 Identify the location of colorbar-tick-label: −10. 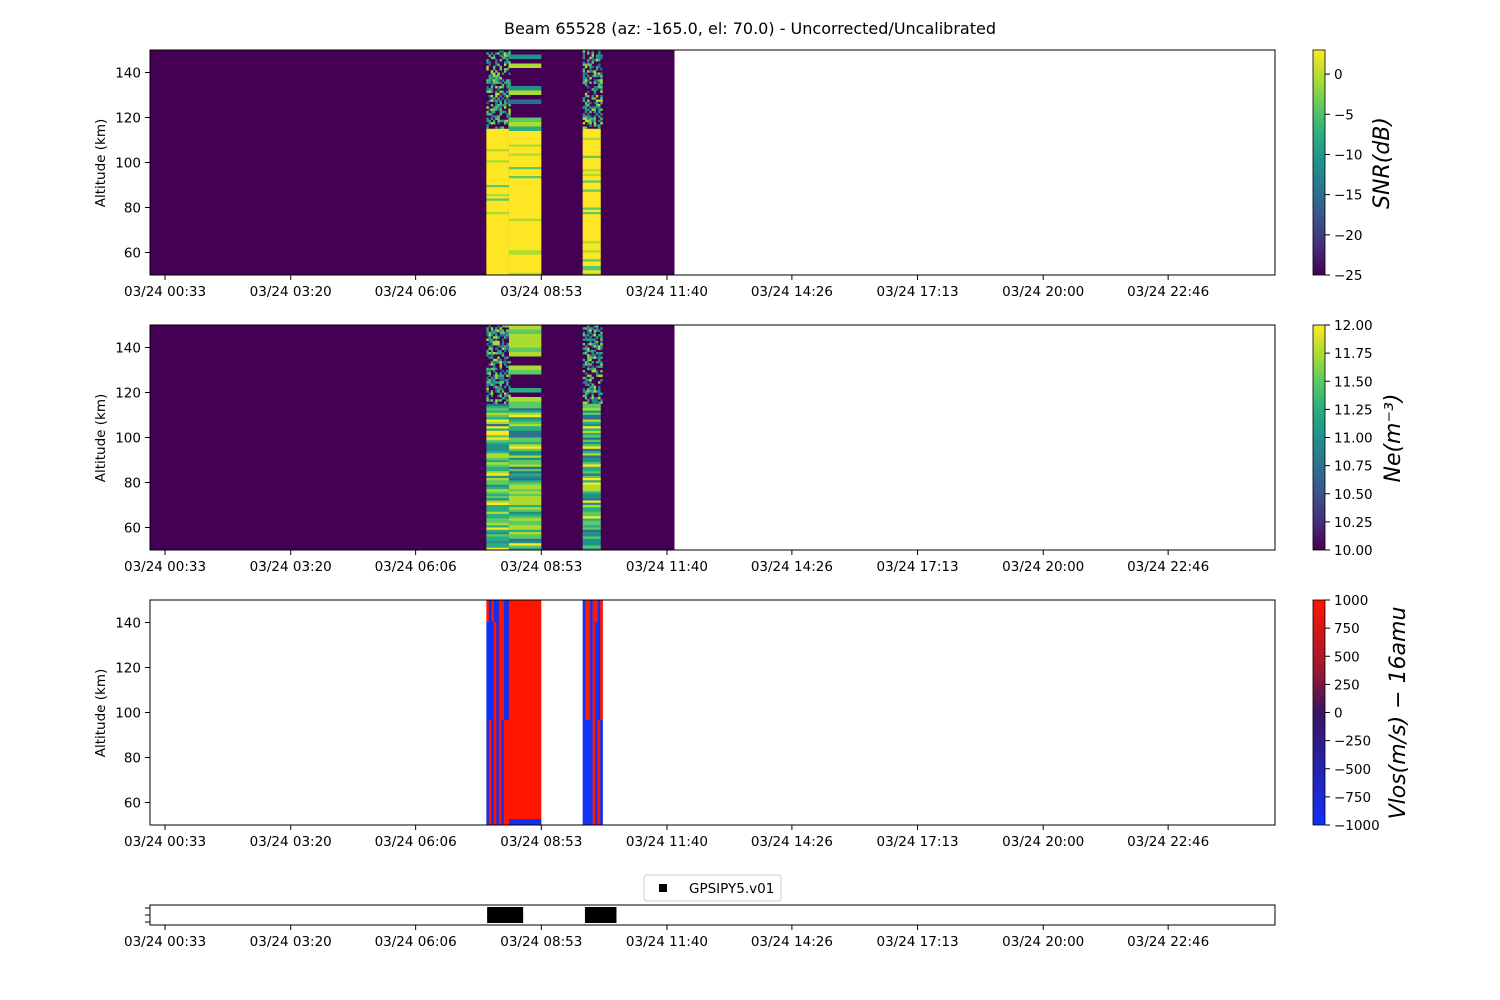
(1348, 155).